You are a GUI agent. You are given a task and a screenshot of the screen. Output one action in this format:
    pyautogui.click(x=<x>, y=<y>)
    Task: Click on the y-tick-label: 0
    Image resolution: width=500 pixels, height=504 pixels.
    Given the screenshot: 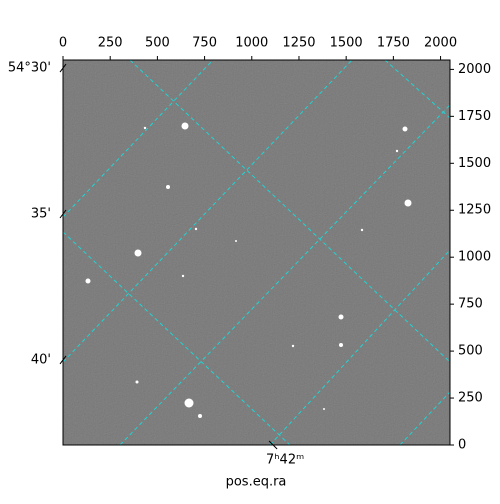 What is the action you would take?
    pyautogui.click(x=462, y=445)
    